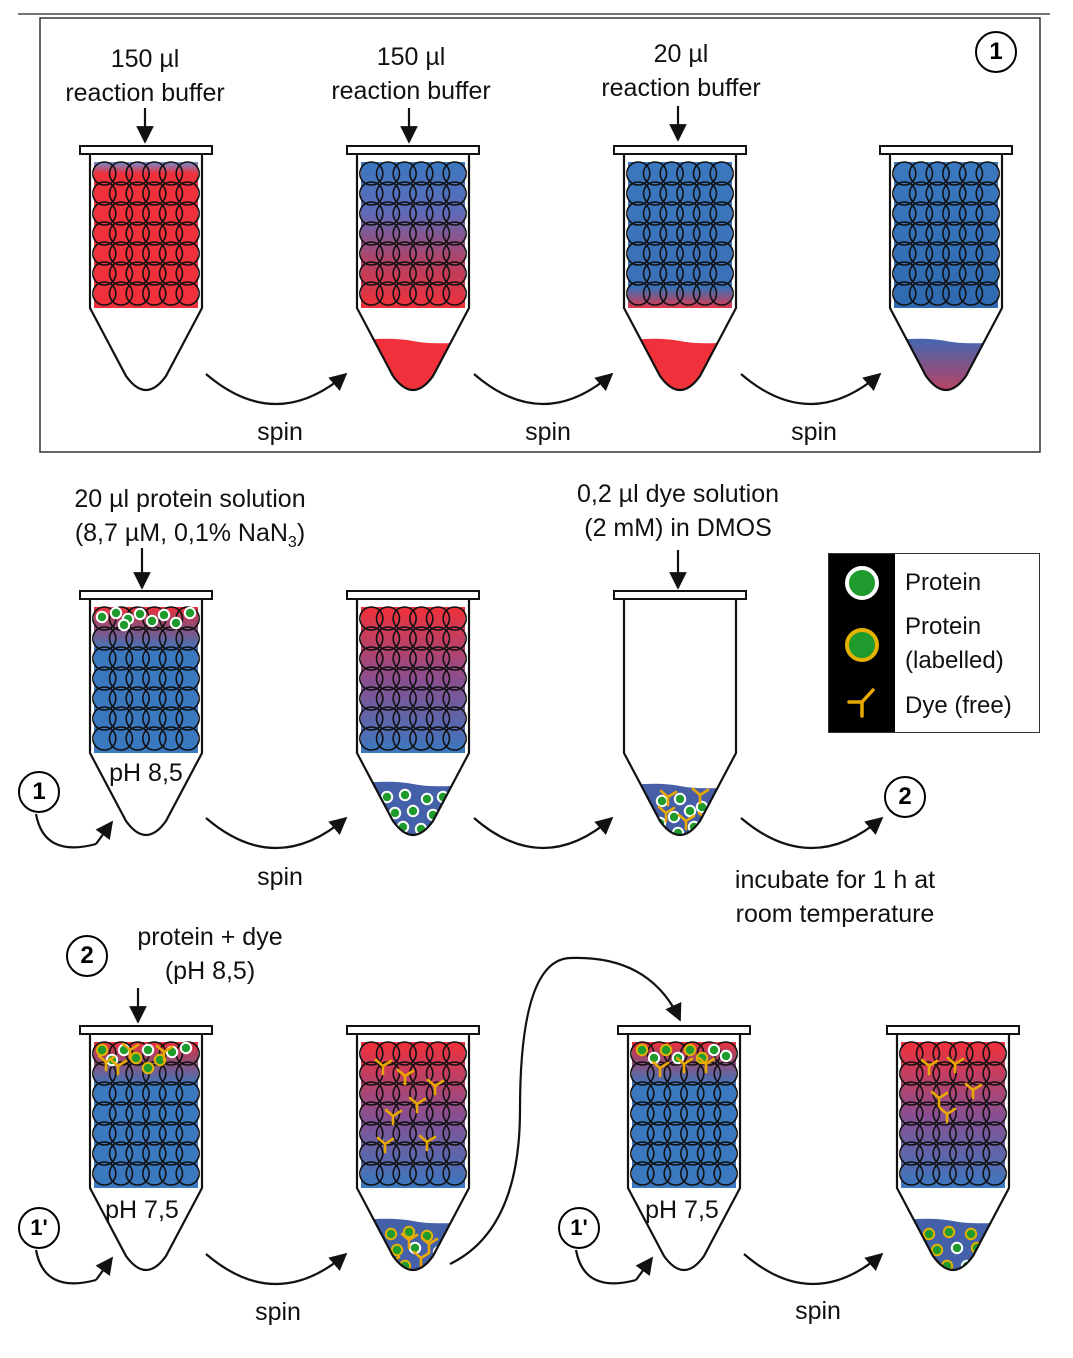 This screenshot has height=1358, width=1073. Describe the element at coordinates (996, 52) in the screenshot. I see `step-badge-1: 1` at that location.